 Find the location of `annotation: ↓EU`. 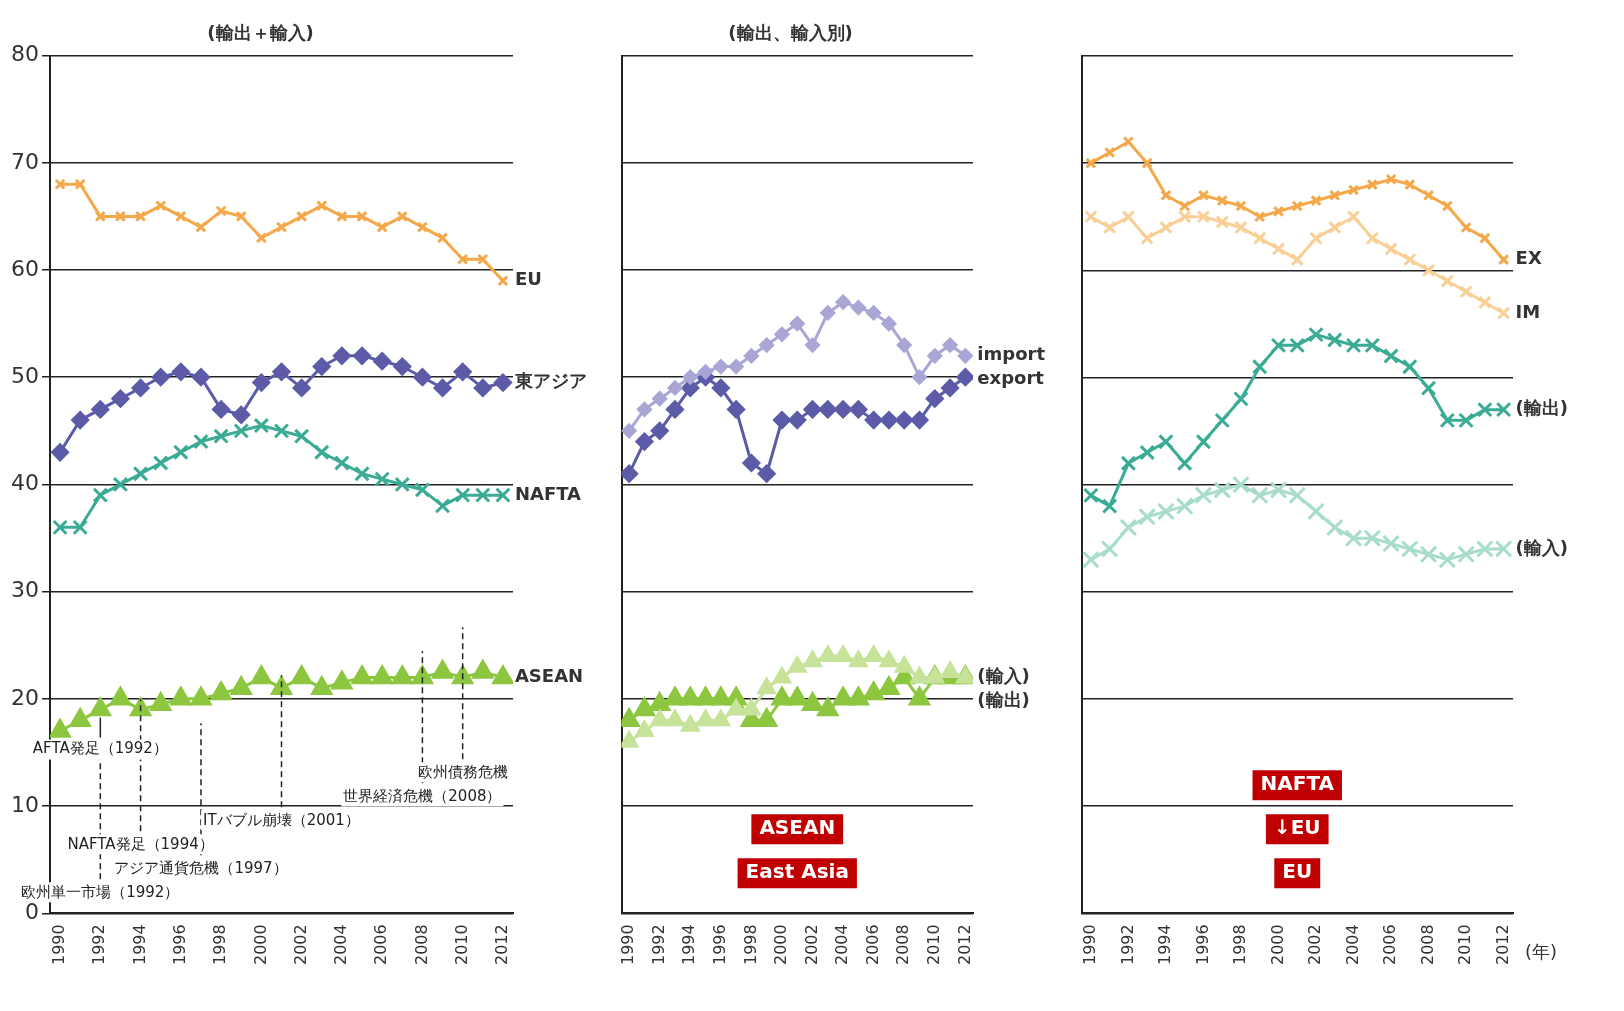

annotation: ↓EU is located at coordinates (1297, 827).